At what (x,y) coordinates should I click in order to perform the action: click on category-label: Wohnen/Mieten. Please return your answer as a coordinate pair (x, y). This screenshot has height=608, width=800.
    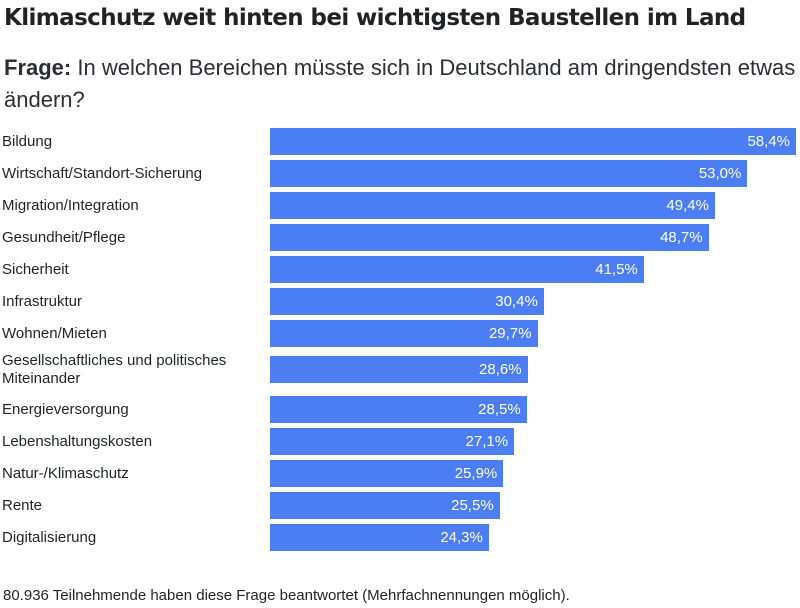
    Looking at the image, I should click on (54, 333).